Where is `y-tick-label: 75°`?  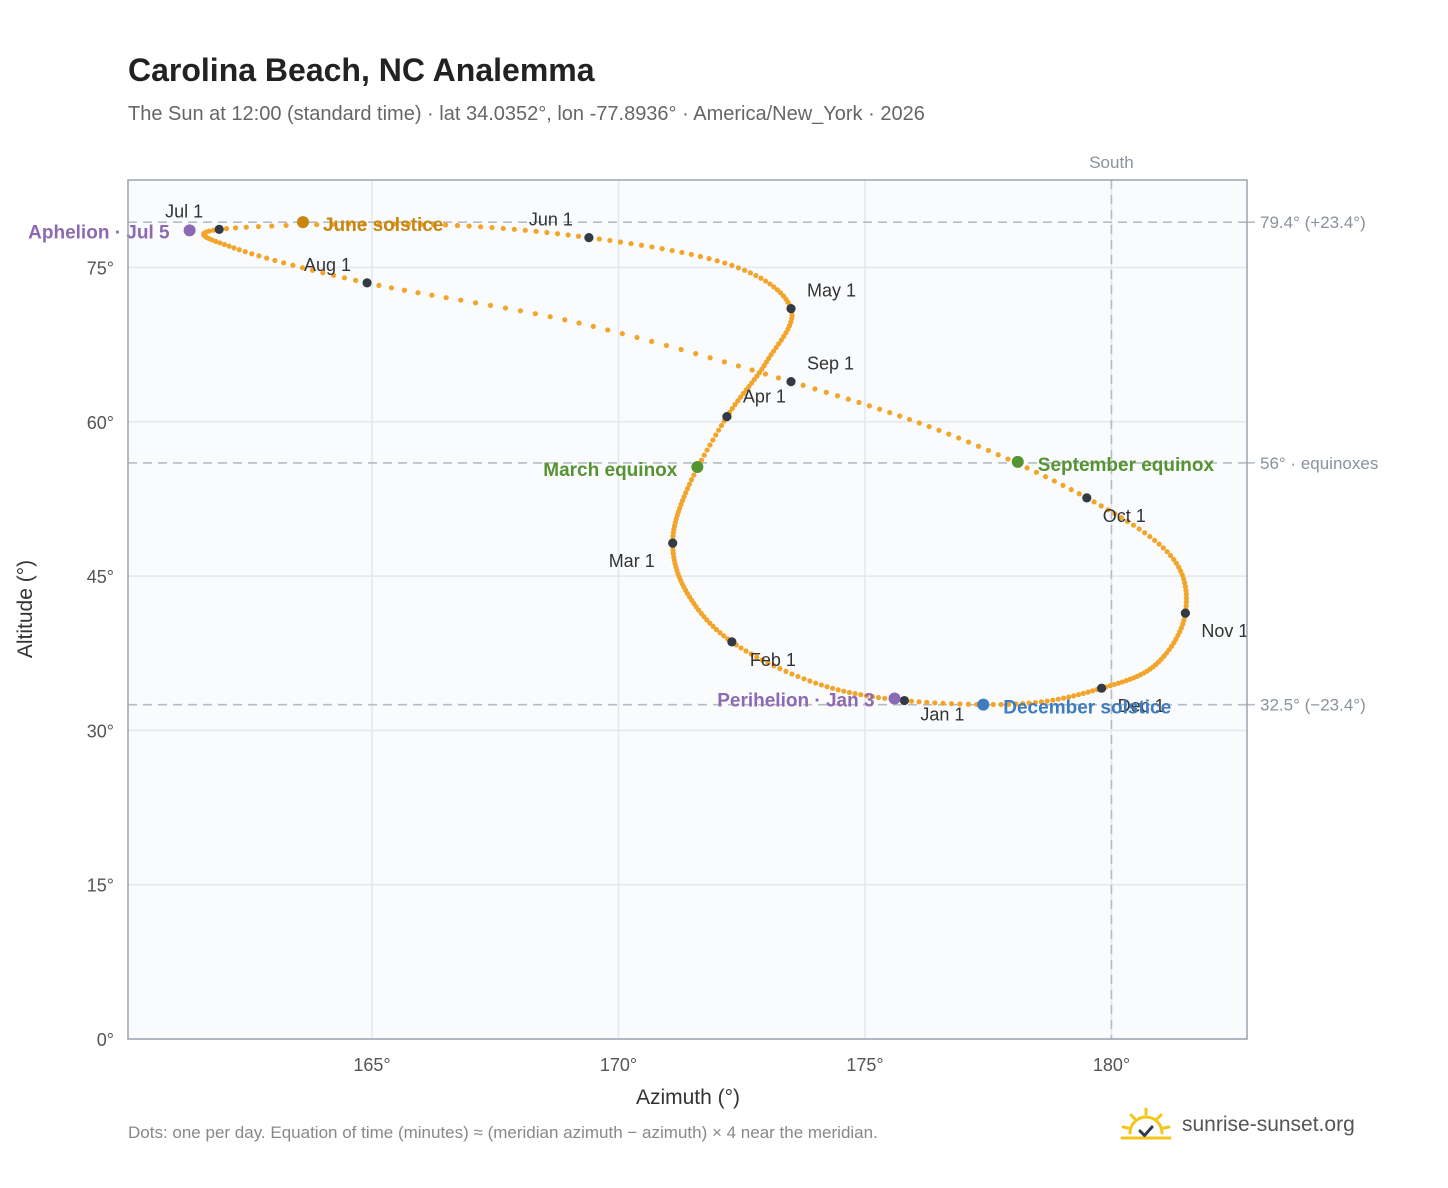
y-tick-label: 75° is located at coordinates (100, 268).